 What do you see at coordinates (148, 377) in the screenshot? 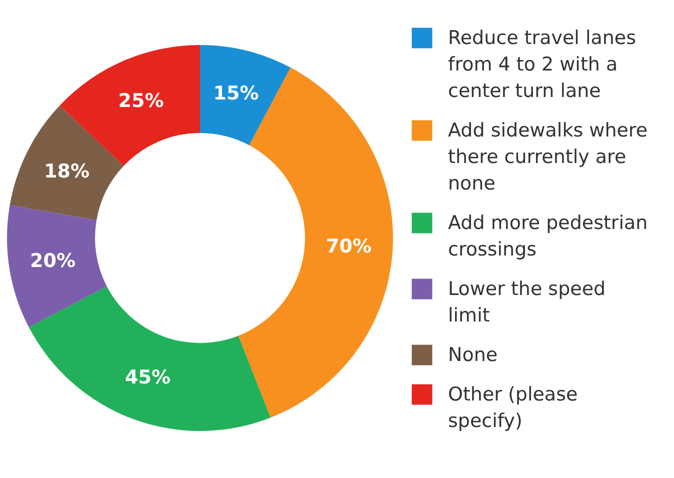
I see `data-label: 45%` at bounding box center [148, 377].